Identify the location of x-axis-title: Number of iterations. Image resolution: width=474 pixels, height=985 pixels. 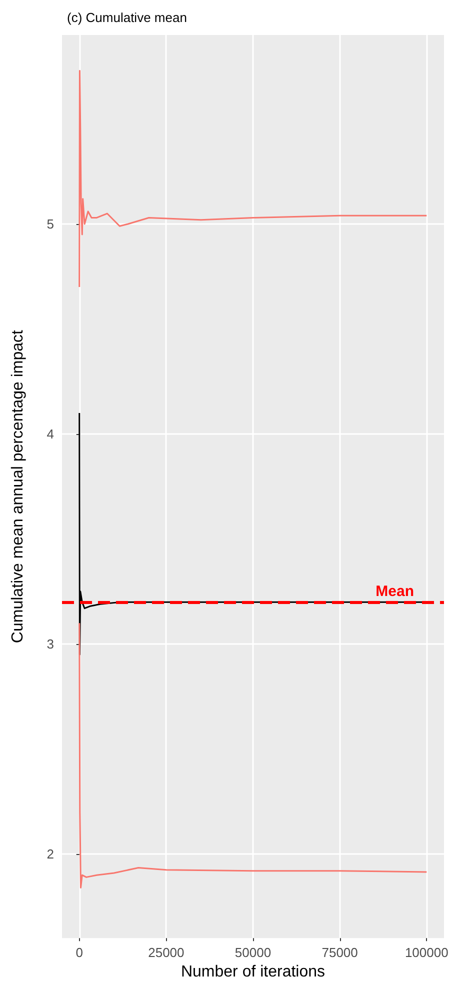
(253, 972).